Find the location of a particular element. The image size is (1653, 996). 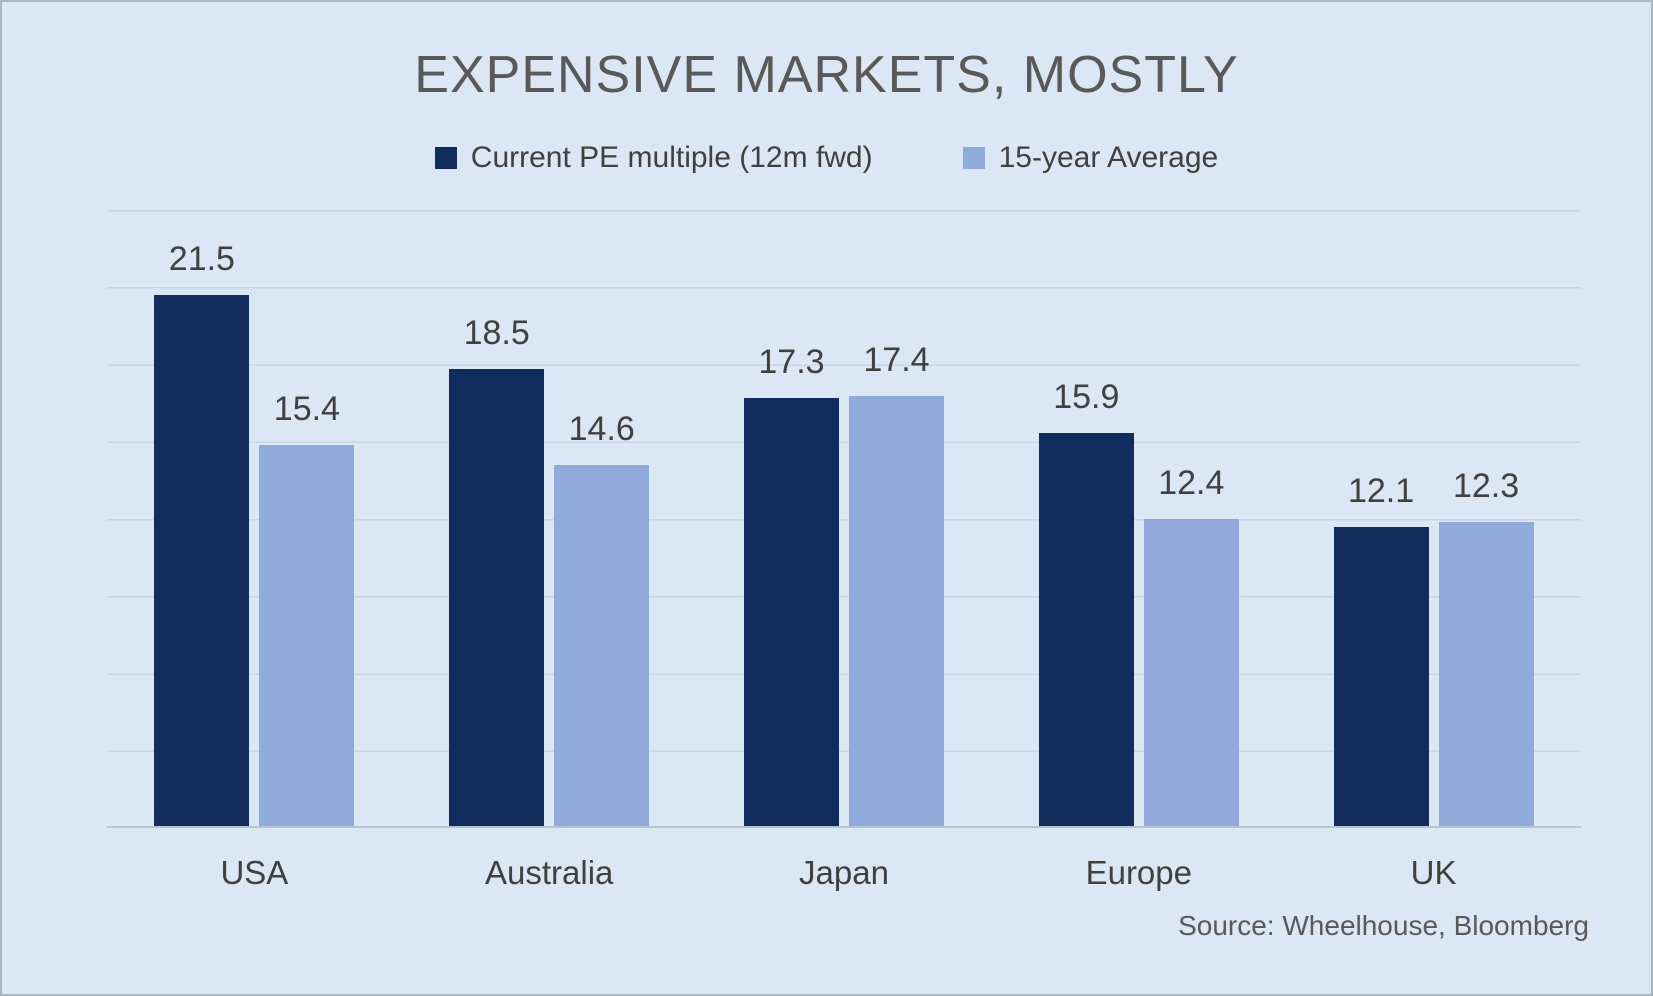

value-label: 12.4 is located at coordinates (1191, 483).